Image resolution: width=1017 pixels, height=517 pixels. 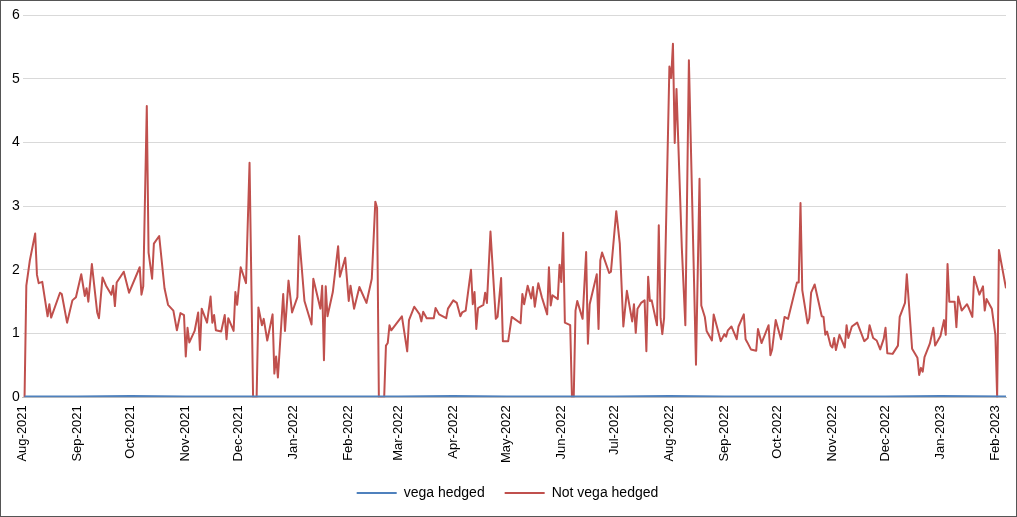 I want to click on x-tick-label: Nov-2021, so click(x=185, y=433).